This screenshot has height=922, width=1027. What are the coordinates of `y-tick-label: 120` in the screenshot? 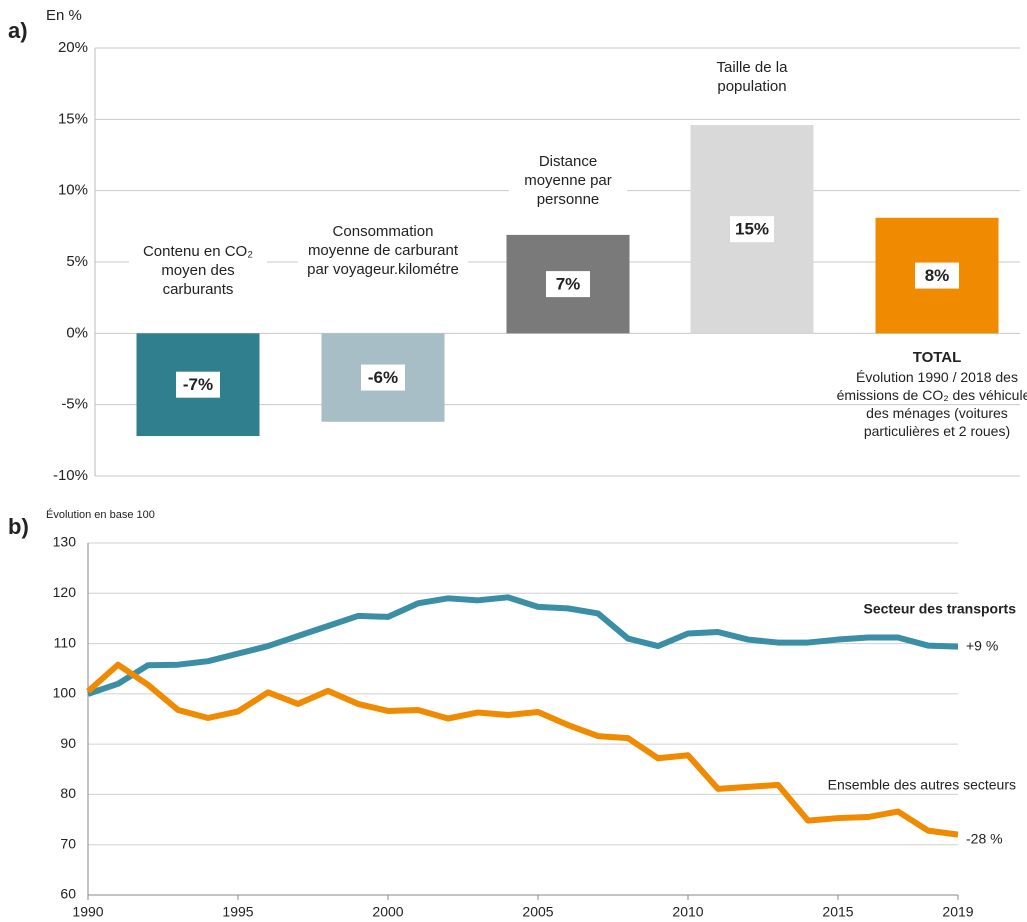 It's located at (65, 592).